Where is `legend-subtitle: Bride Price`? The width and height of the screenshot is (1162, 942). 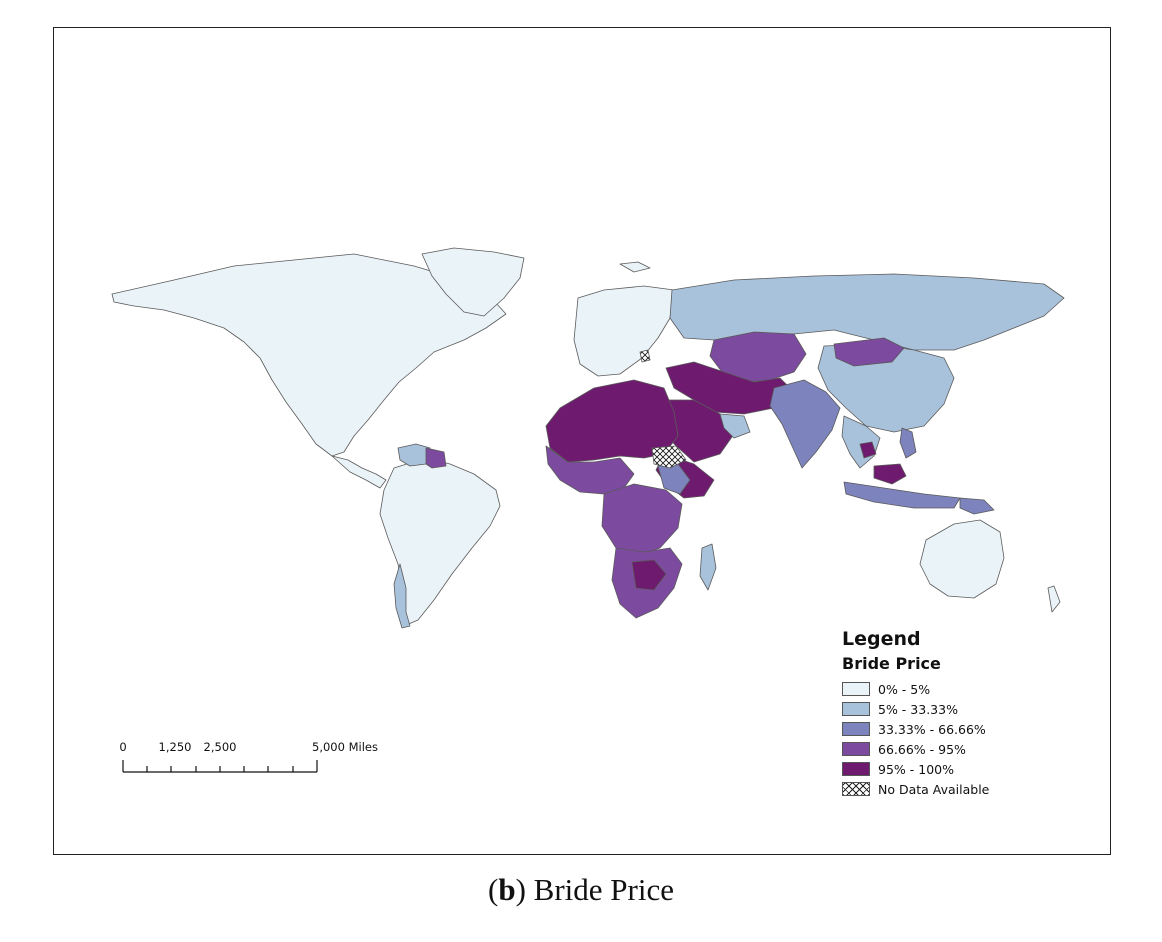 legend-subtitle: Bride Price is located at coordinates (891, 663).